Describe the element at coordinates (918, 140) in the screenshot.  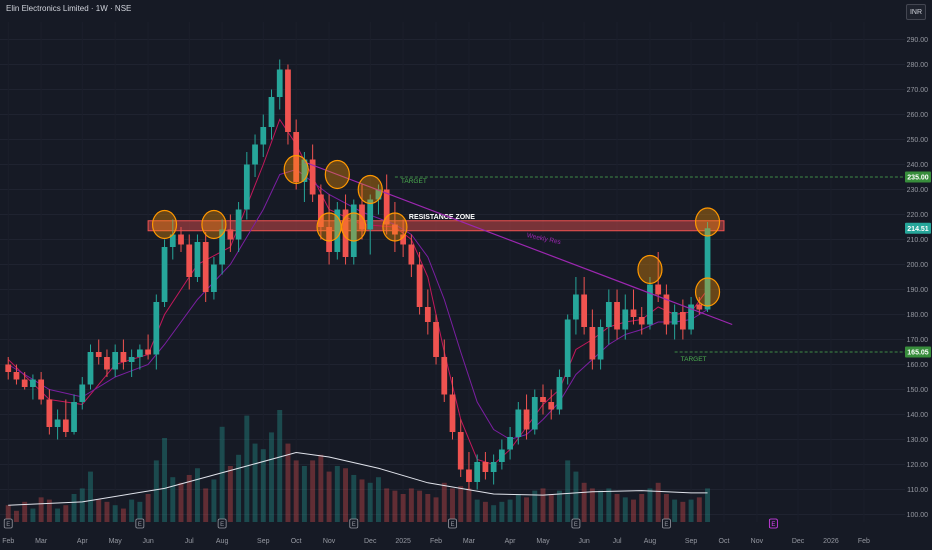
I see `y-tick-label: 250.00` at that location.